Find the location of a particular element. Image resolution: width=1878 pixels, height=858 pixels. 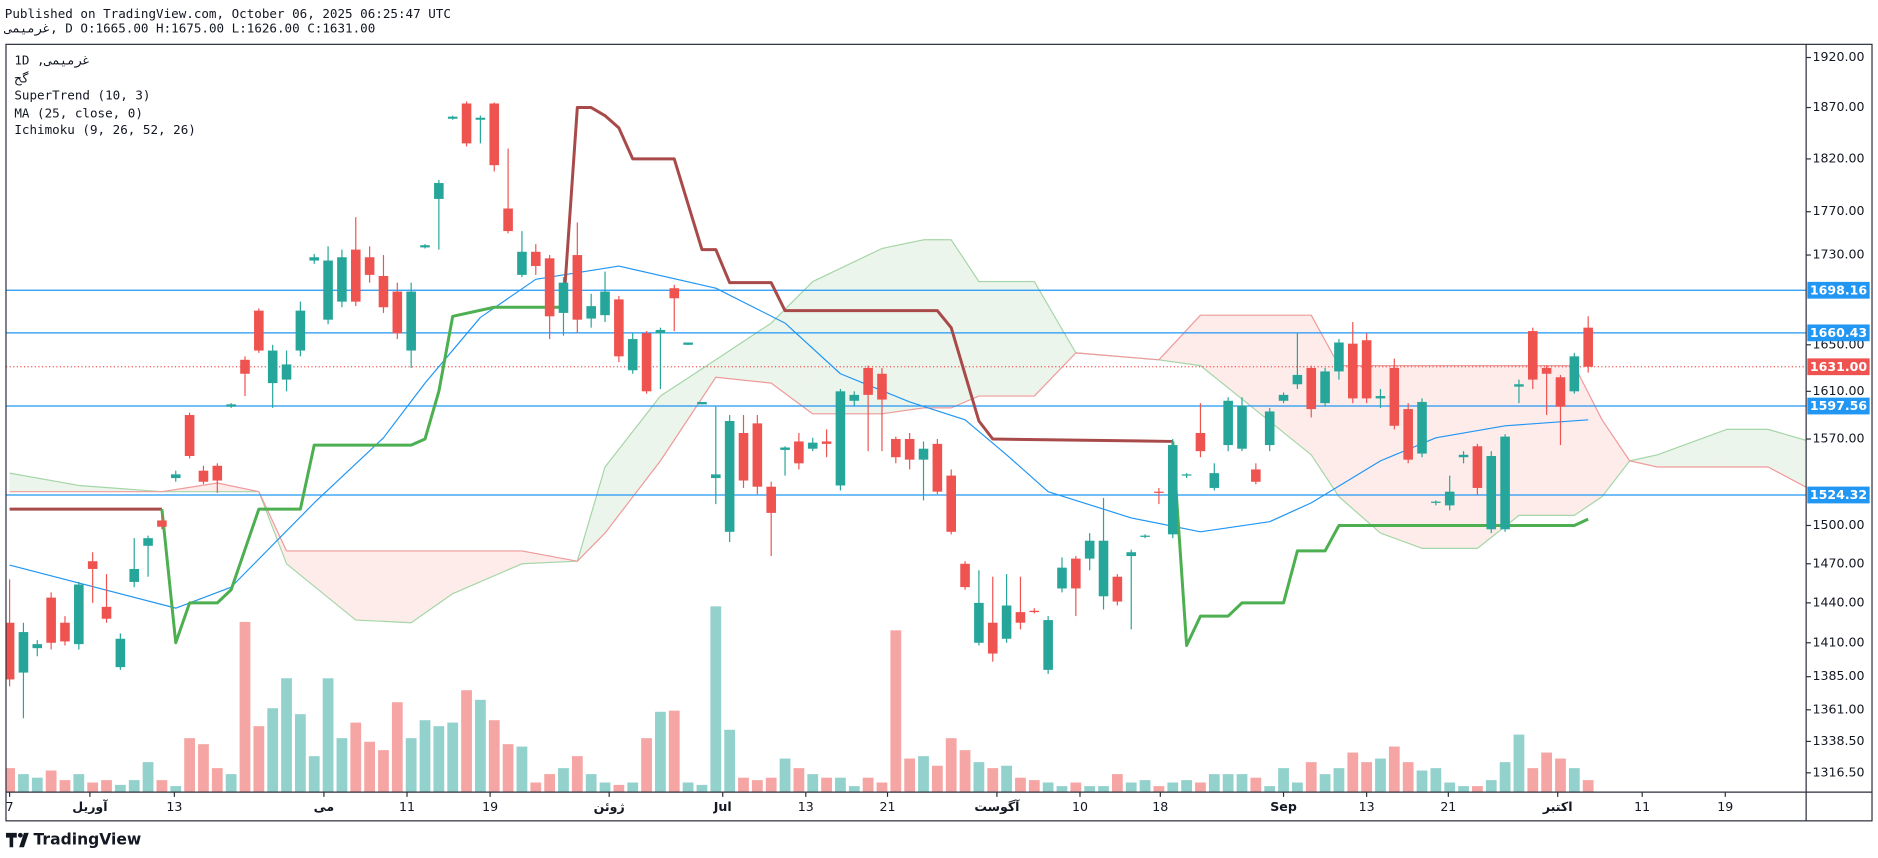

x-tick-label: می is located at coordinates (324, 806).